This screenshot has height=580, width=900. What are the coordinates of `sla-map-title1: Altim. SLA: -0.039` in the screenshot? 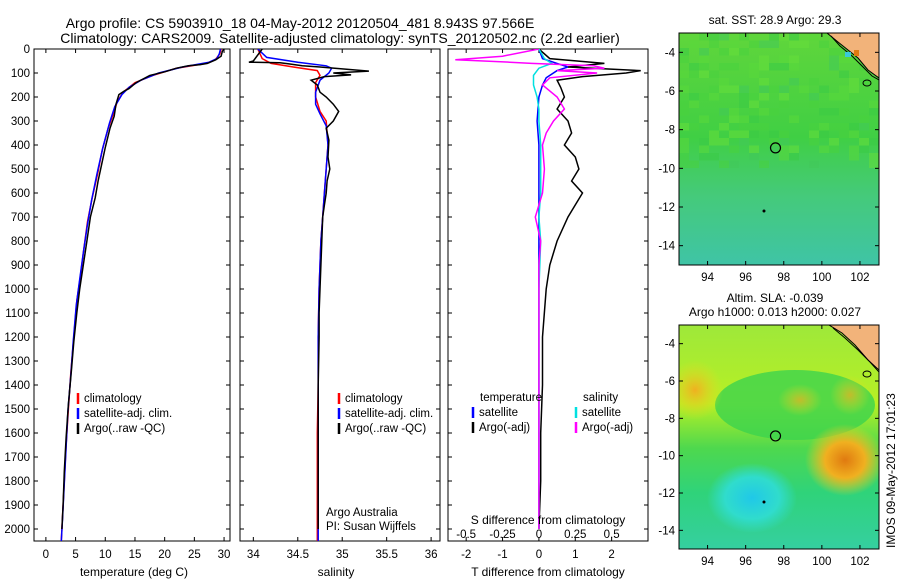 It's located at (775, 298).